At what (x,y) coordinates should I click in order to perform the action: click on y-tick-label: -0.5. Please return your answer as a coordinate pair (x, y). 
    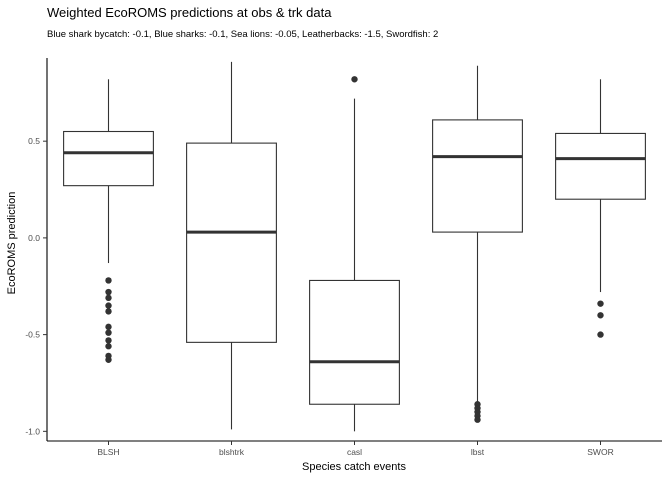
    Looking at the image, I should click on (32, 335).